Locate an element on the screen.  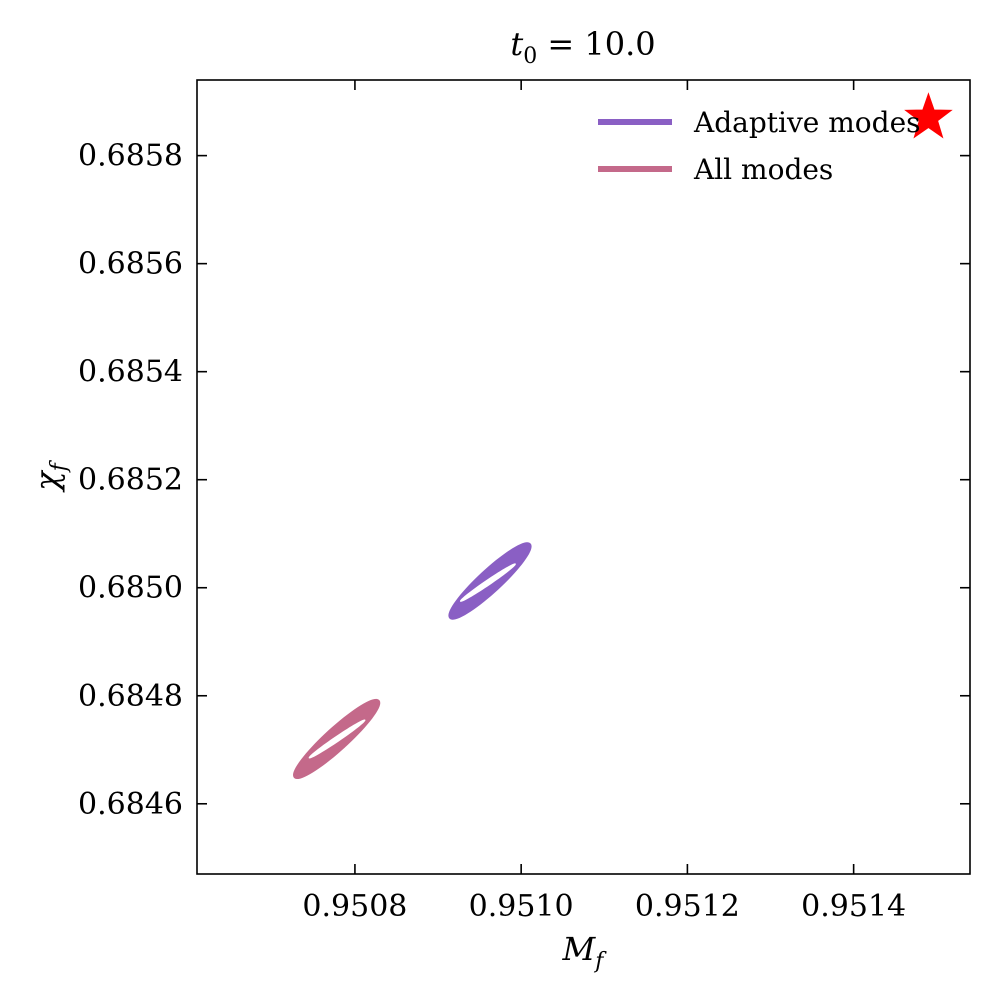
x-tick-label: 0.9510 is located at coordinates (521, 906).